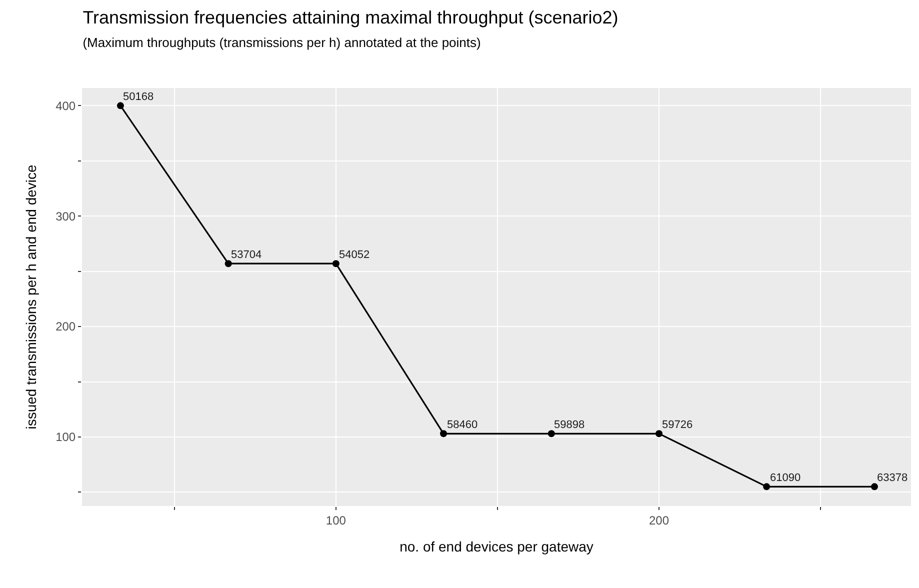  I want to click on y-tick-label: 200, so click(66, 327).